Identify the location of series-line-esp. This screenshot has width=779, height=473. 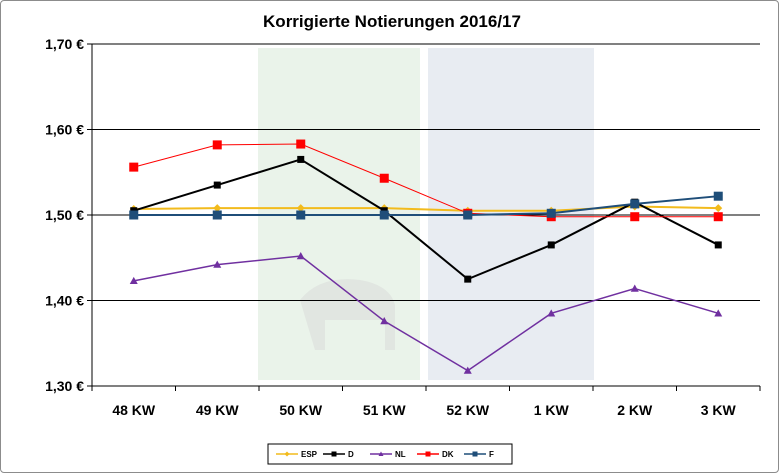
(426, 208).